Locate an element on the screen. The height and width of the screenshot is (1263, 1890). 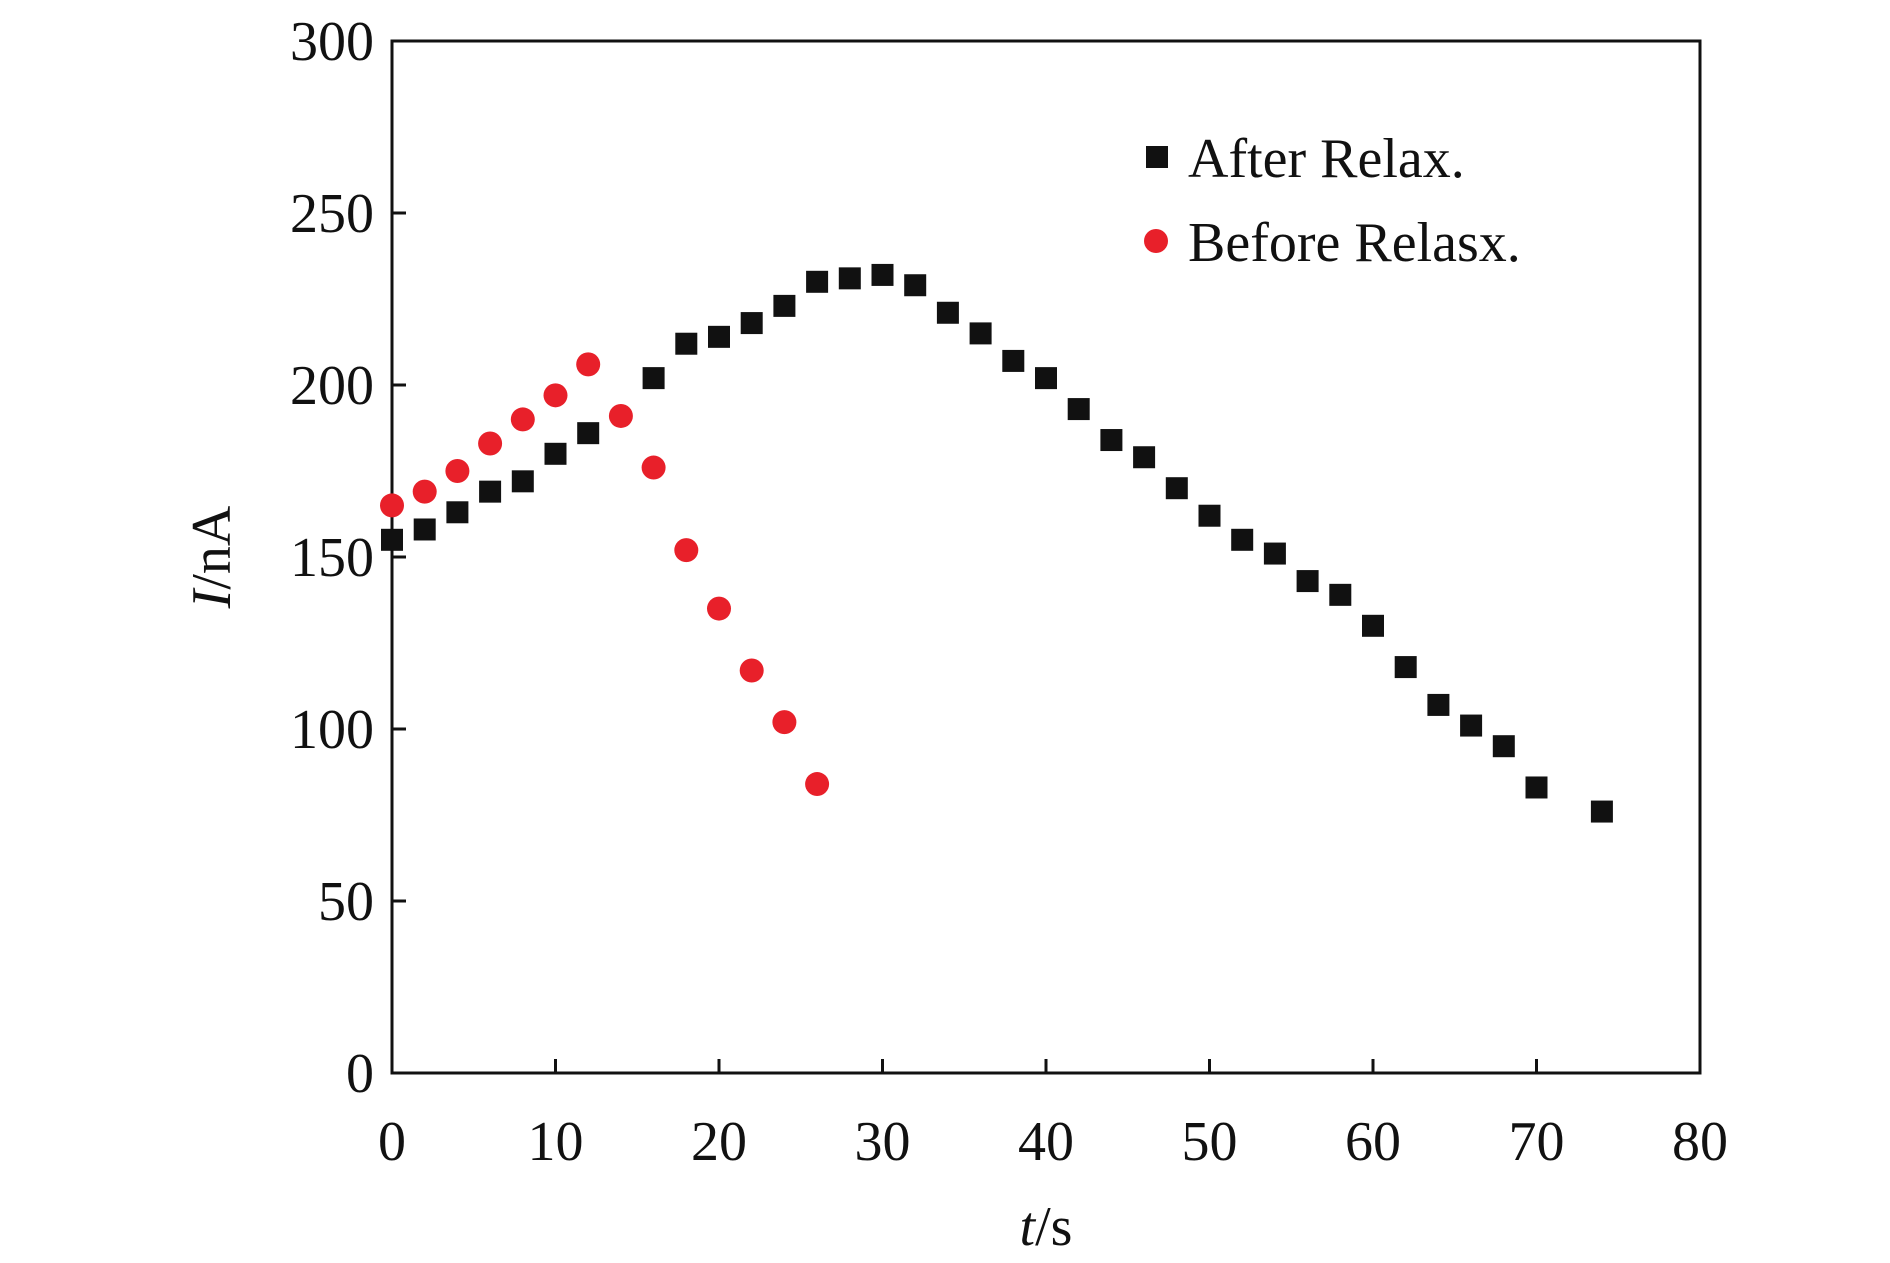
y-tick-label: 200 is located at coordinates (332, 386).